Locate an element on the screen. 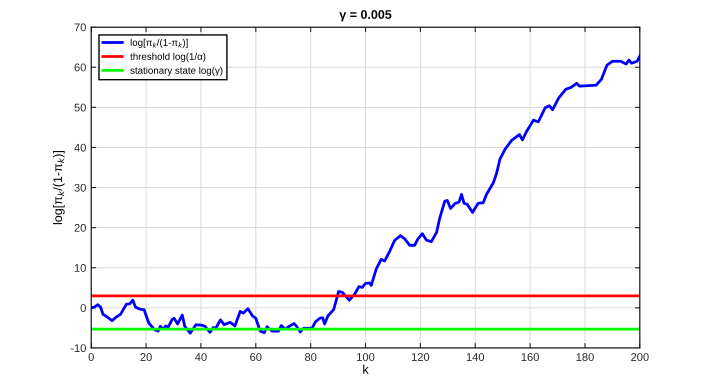 Image resolution: width=707 pixels, height=377 pixels. x-tick-label: 180 is located at coordinates (585, 357).